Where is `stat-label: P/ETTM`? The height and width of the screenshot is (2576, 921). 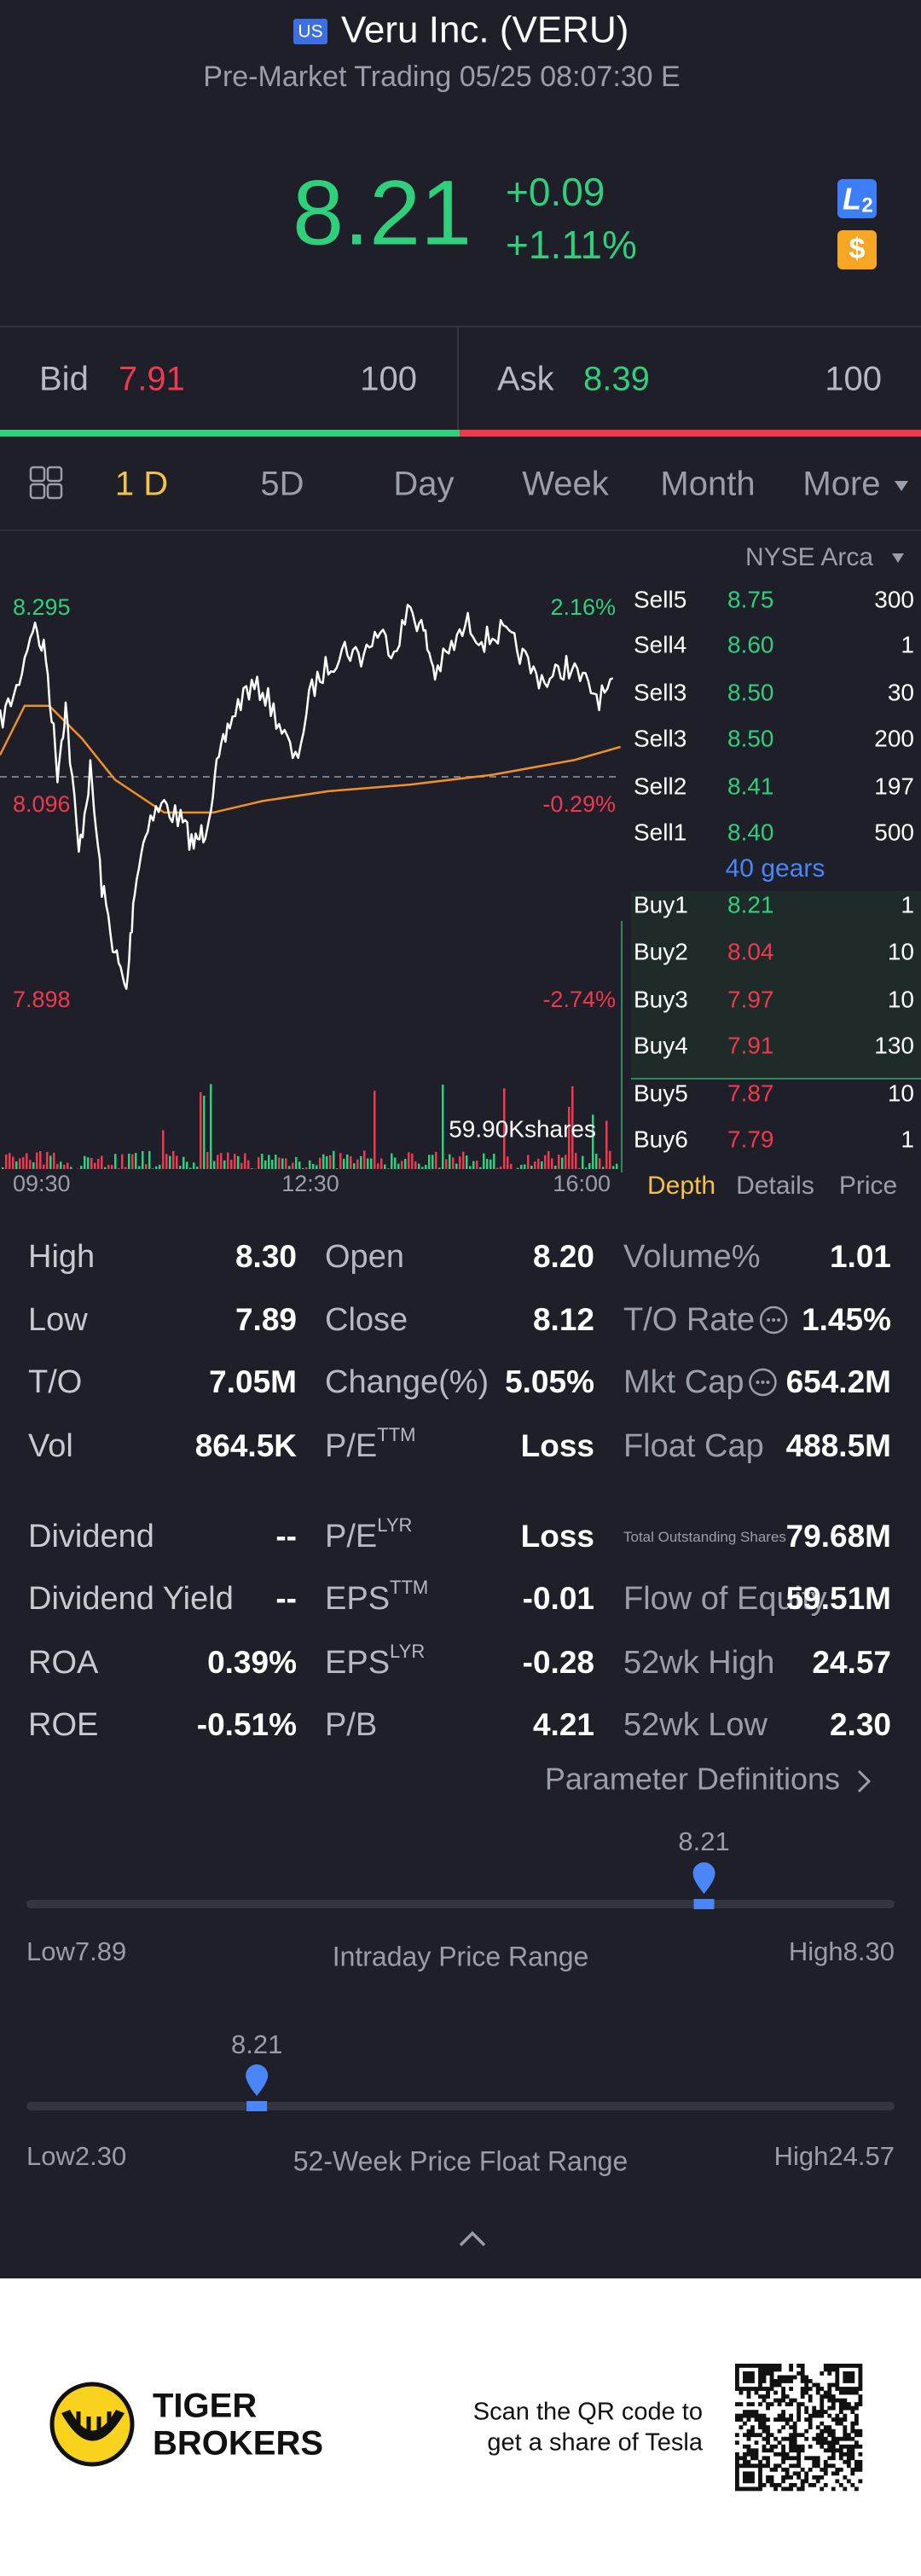
stat-label: P/ETTM is located at coordinates (370, 1444).